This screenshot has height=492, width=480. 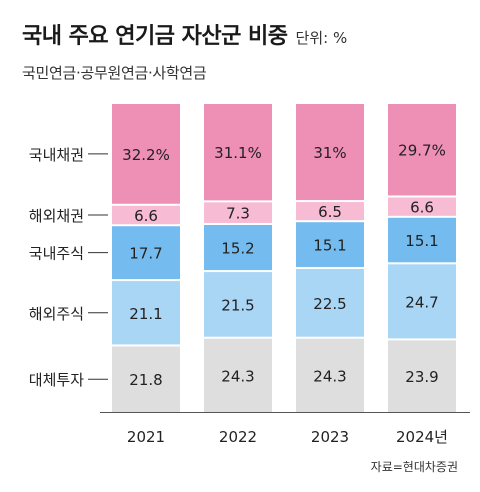 What do you see at coordinates (414, 467) in the screenshot?
I see `source-note: 자료=현대차증권` at bounding box center [414, 467].